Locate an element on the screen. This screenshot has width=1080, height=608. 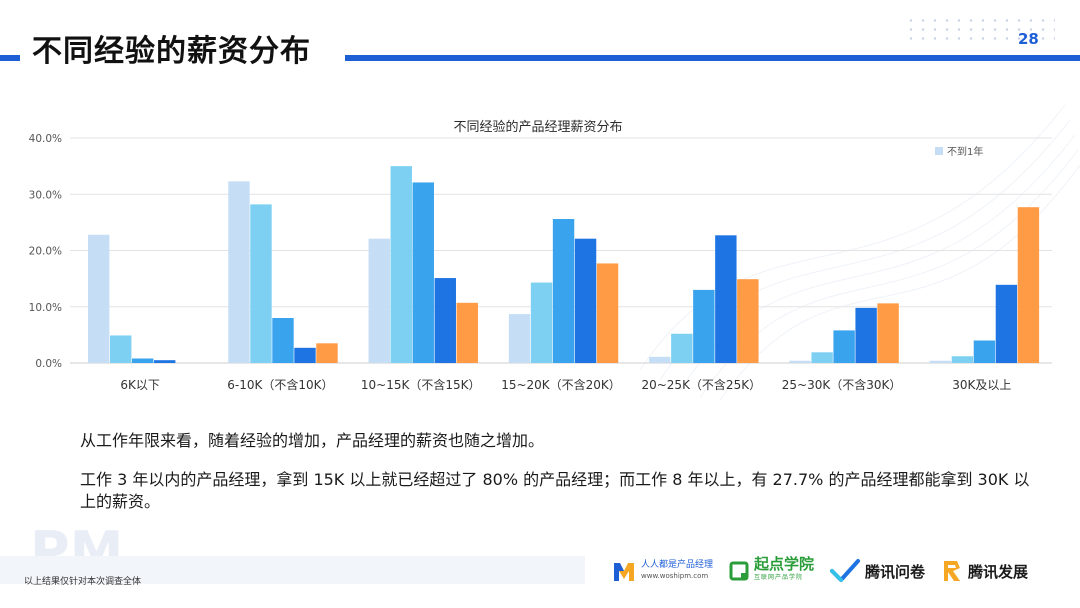
y-tick-label: 30.0% is located at coordinates (45, 195).